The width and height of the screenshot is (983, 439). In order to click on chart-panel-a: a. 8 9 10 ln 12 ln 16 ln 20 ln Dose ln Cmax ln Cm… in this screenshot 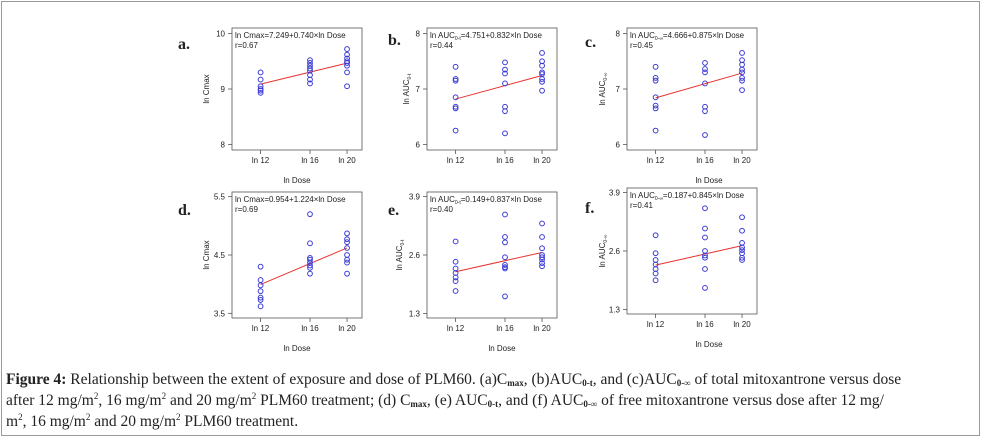, I will do `click(270, 106)`.